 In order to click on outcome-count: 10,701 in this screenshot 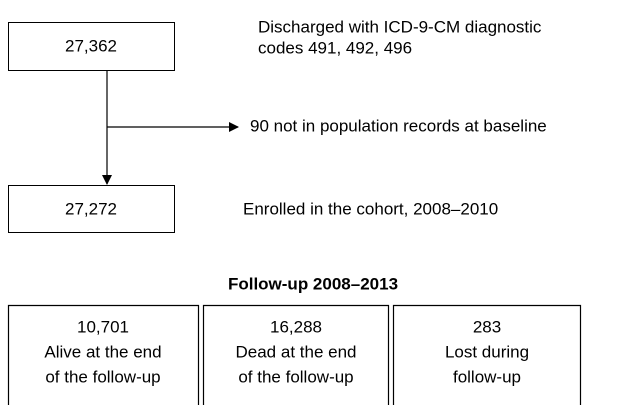, I will do `click(103, 326)`.